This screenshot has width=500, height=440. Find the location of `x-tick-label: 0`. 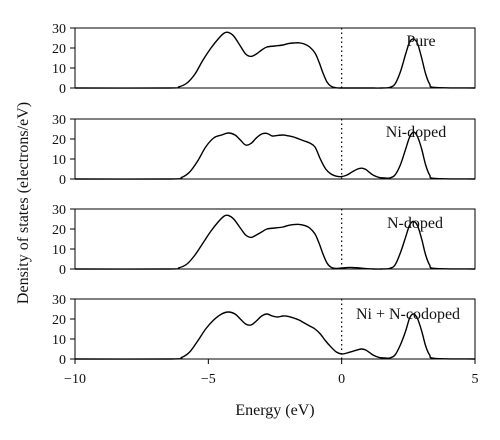

x-tick-label: 0 is located at coordinates (341, 379).